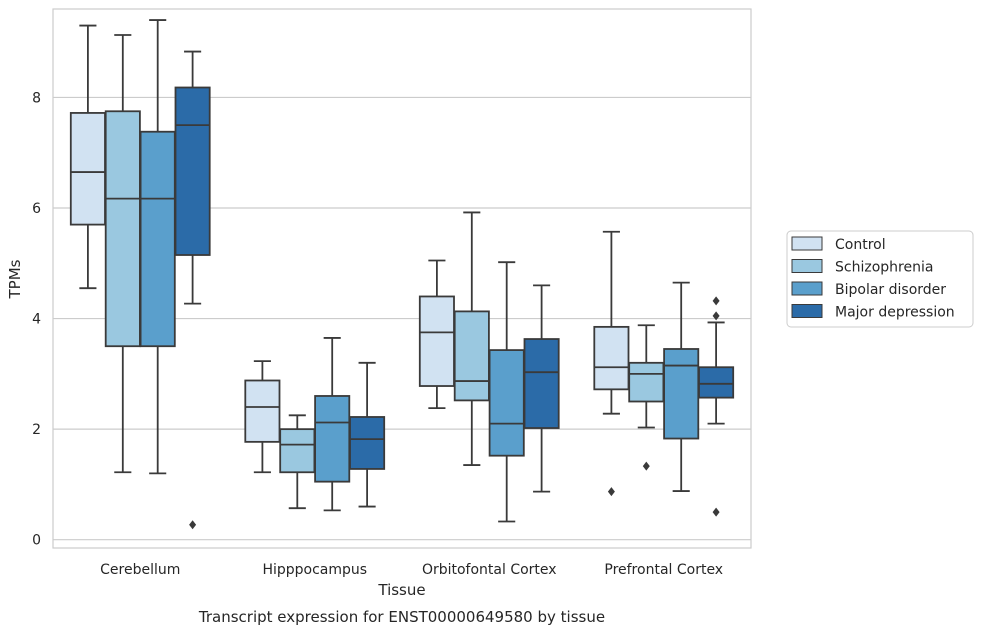 The width and height of the screenshot is (983, 634). I want to click on legend-label: Major depression, so click(895, 313).